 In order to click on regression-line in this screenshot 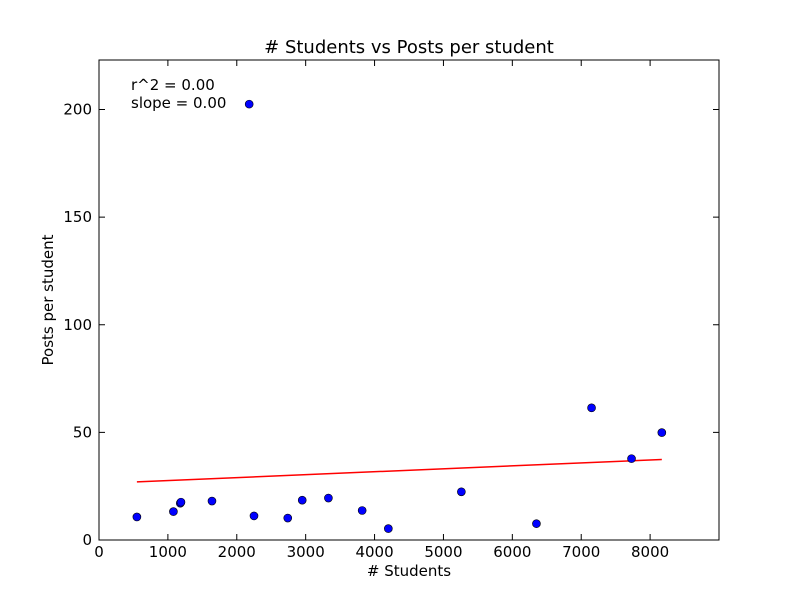, I will do `click(399, 470)`.